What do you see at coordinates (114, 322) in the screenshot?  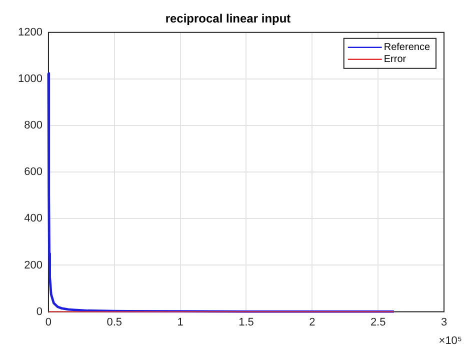 I see `x-tick-label: 0.5` at bounding box center [114, 322].